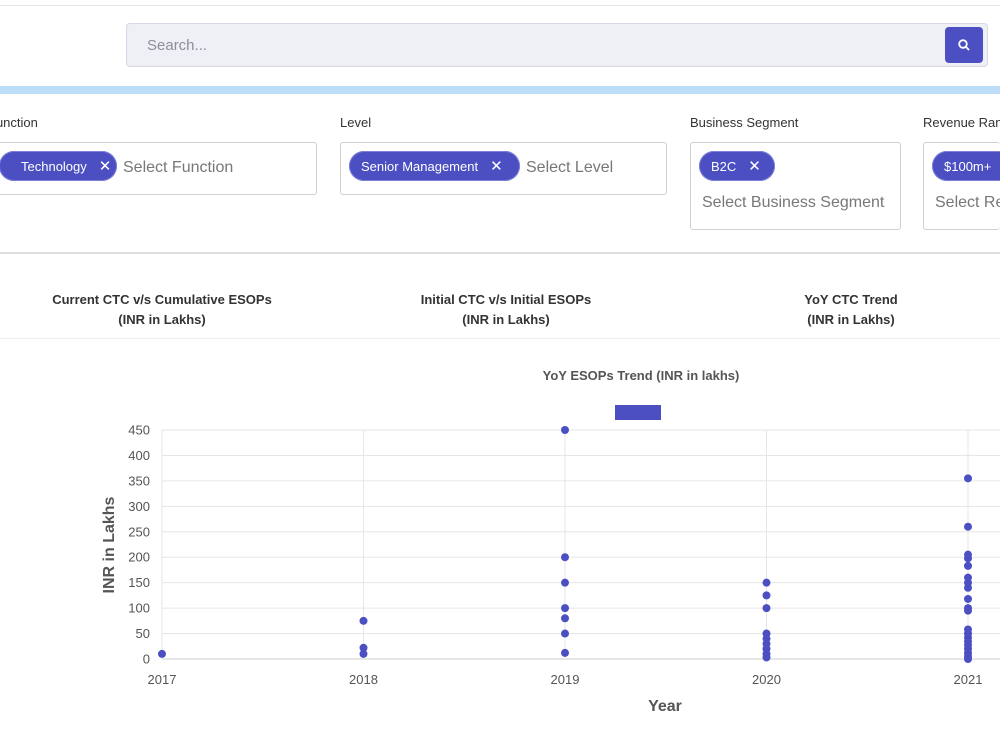 This screenshot has width=1000, height=750. What do you see at coordinates (19, 122) in the screenshot?
I see `function-filter-label: Function` at bounding box center [19, 122].